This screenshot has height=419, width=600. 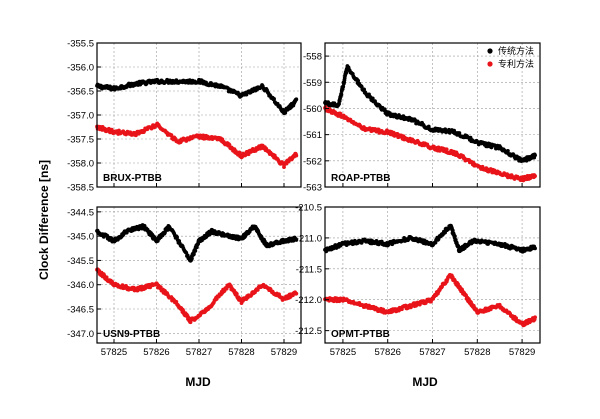 What do you see at coordinates (516, 51) in the screenshot?
I see `legend-label-0: 传统方法` at bounding box center [516, 51].